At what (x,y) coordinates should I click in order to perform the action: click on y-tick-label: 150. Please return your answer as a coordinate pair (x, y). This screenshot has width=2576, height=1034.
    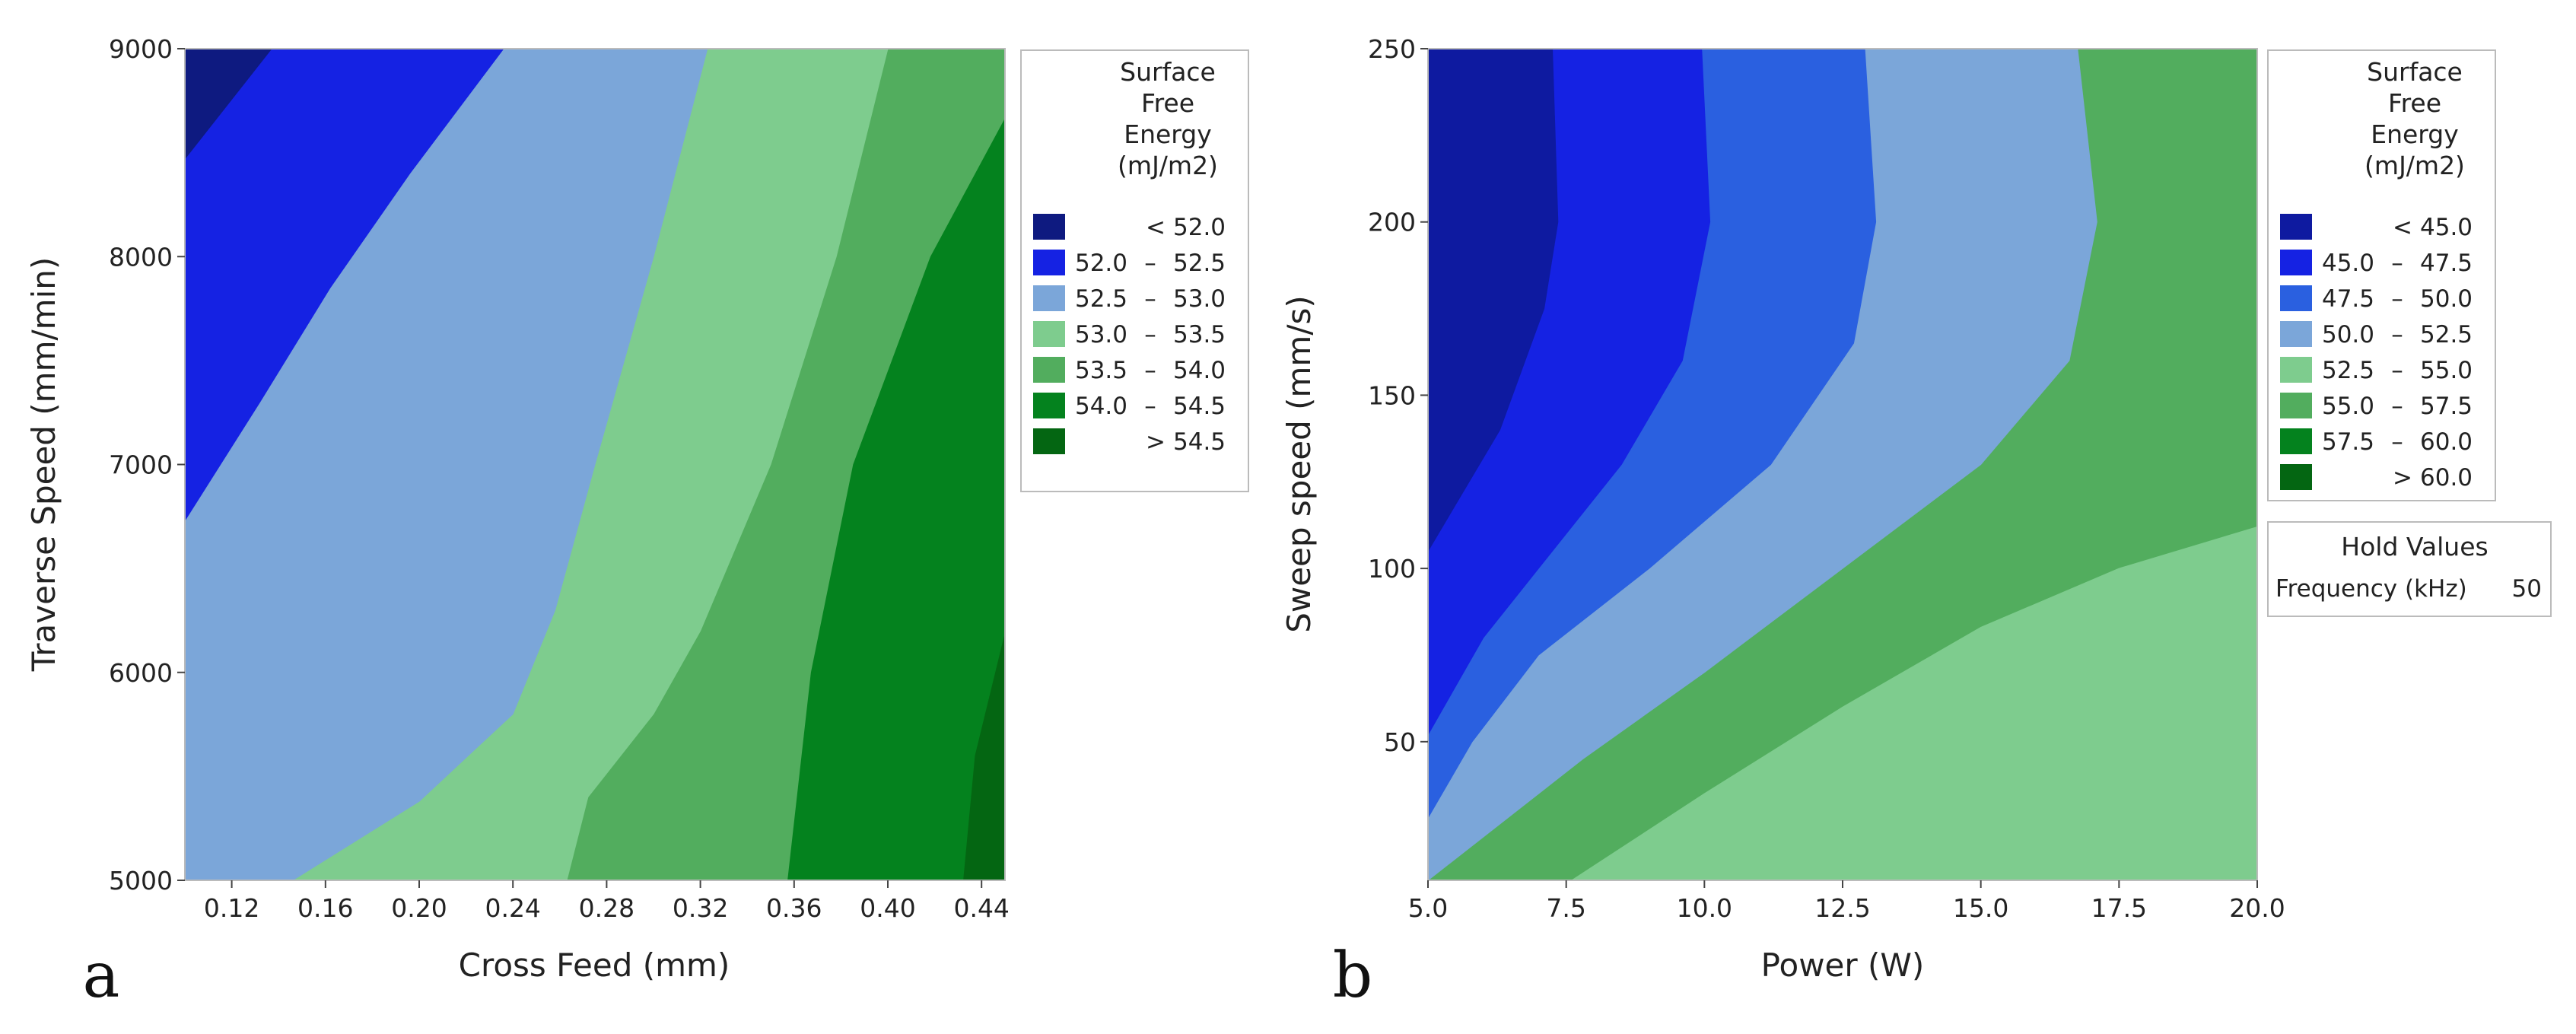
    Looking at the image, I should click on (1392, 395).